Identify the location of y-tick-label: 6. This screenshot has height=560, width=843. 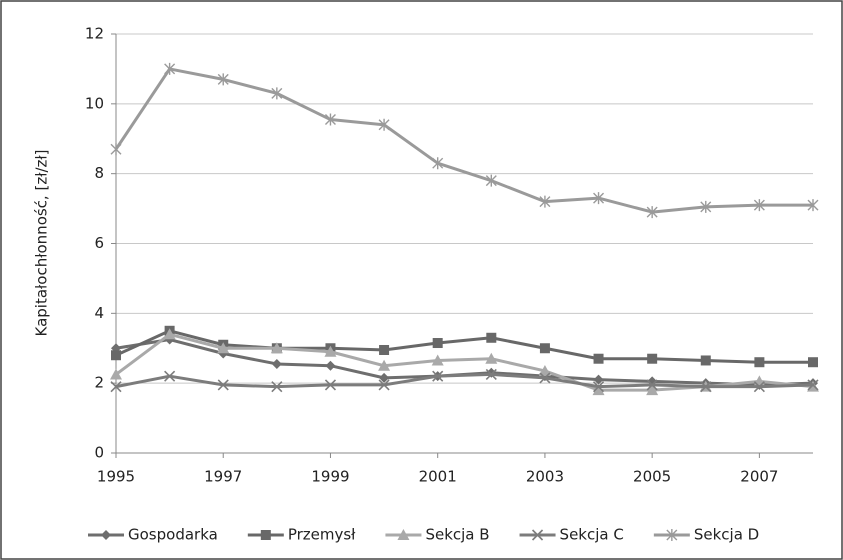
(99, 243).